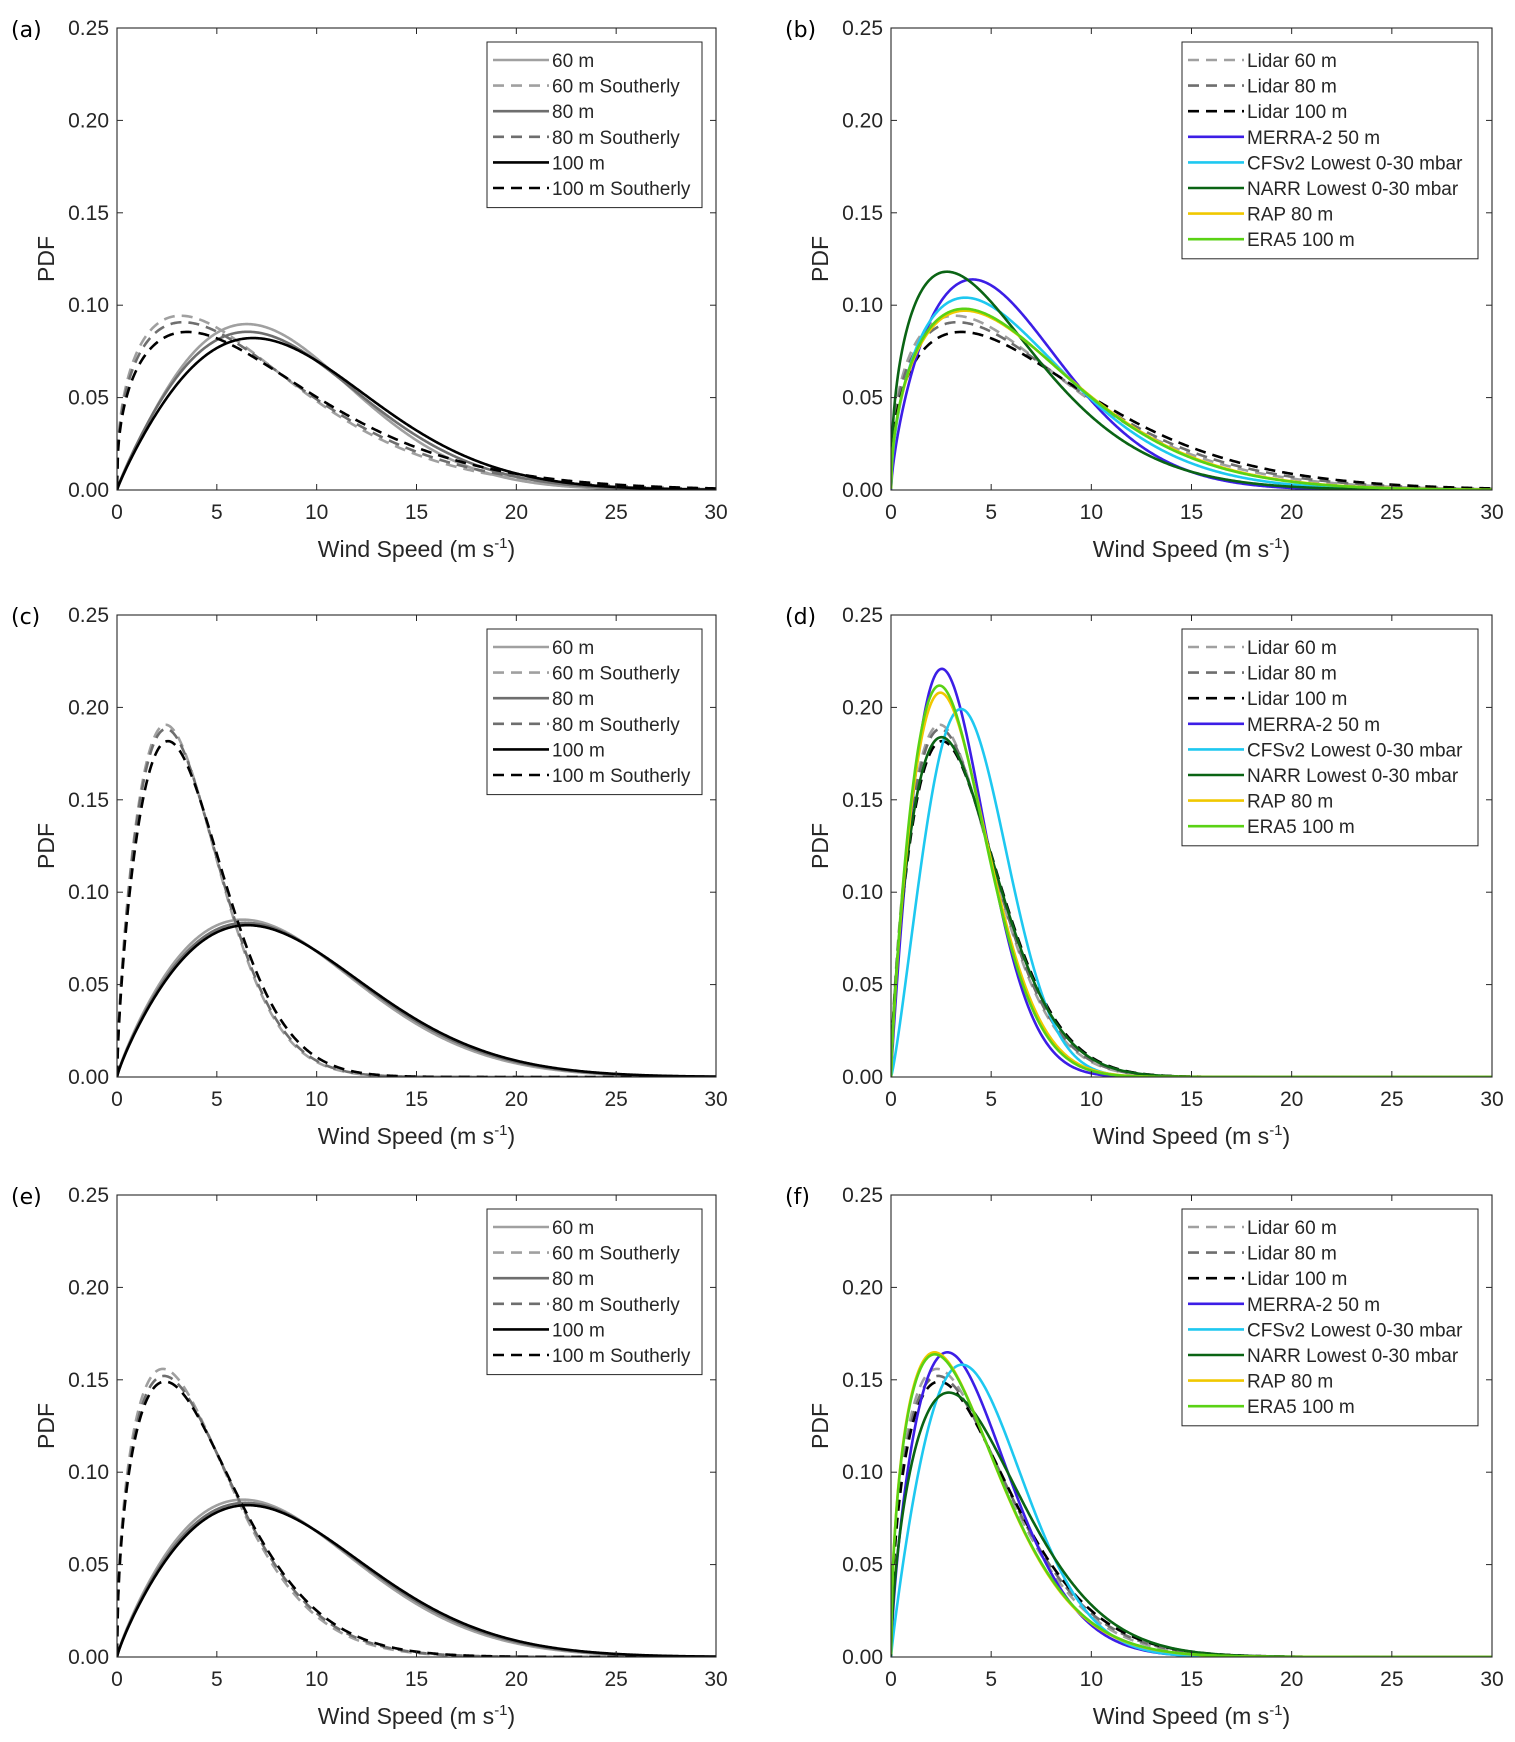 The width and height of the screenshot is (1515, 1742). What do you see at coordinates (862, 490) in the screenshot?
I see `y-tick-label: 0.00` at bounding box center [862, 490].